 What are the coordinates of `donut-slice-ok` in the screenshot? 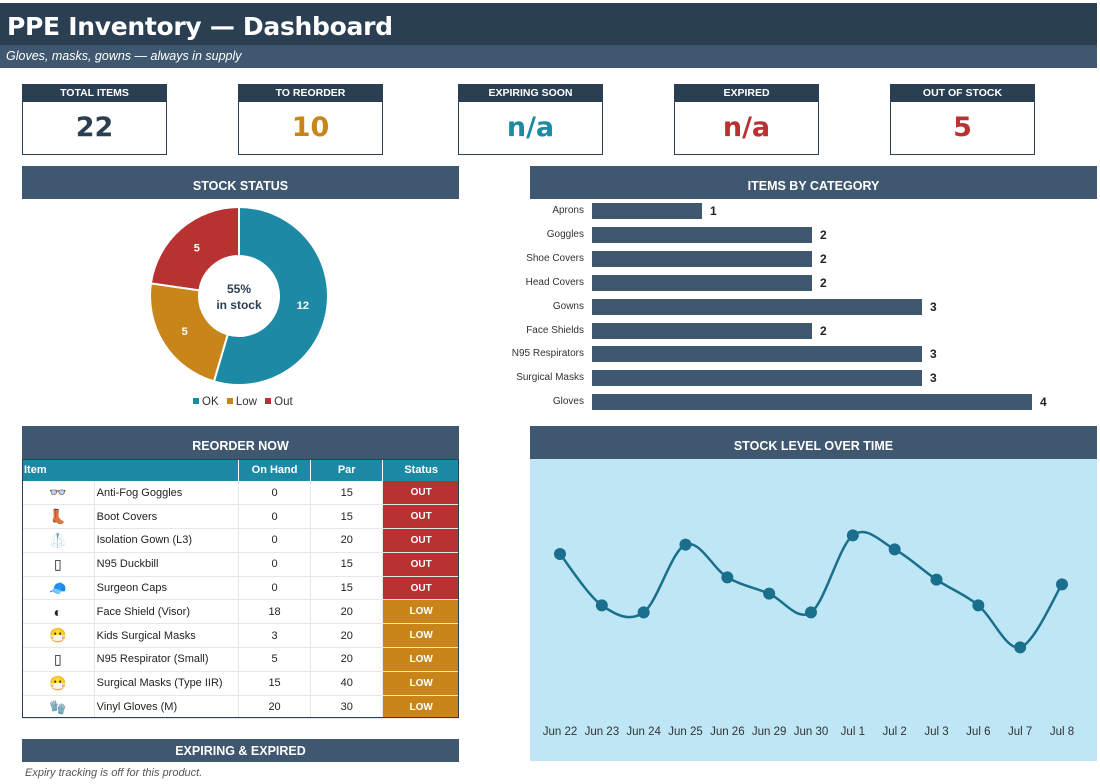 It's located at (270, 295).